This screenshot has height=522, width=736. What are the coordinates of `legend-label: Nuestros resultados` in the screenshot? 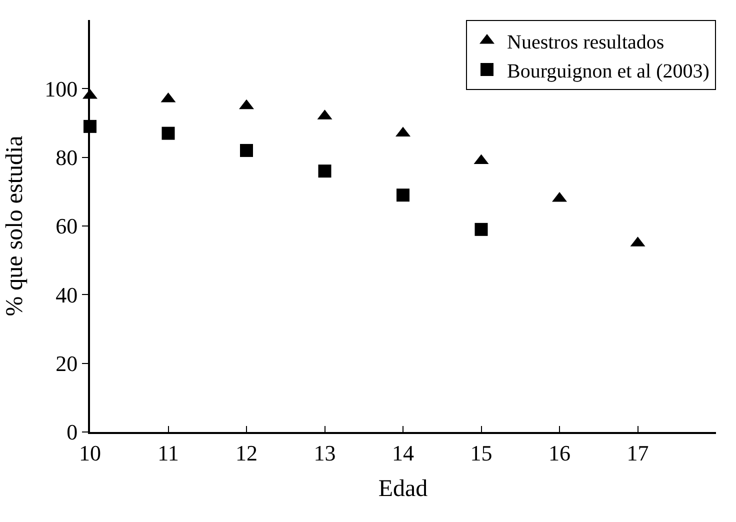 It's located at (585, 42).